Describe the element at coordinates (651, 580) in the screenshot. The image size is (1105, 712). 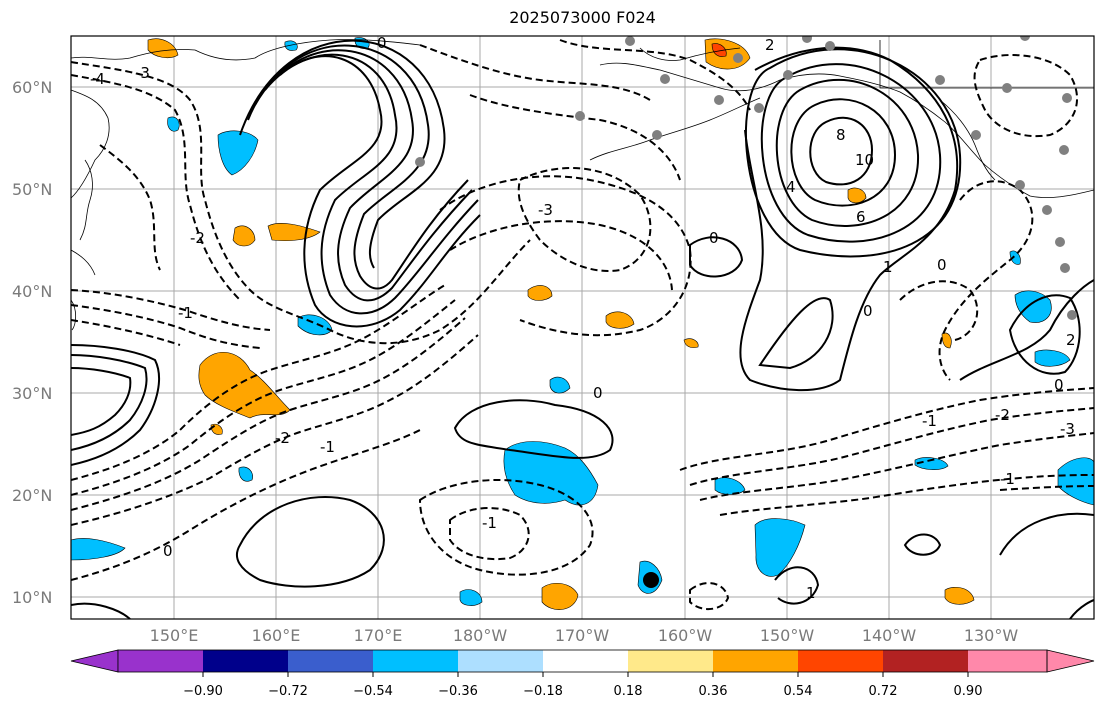
I see `position-marker` at that location.